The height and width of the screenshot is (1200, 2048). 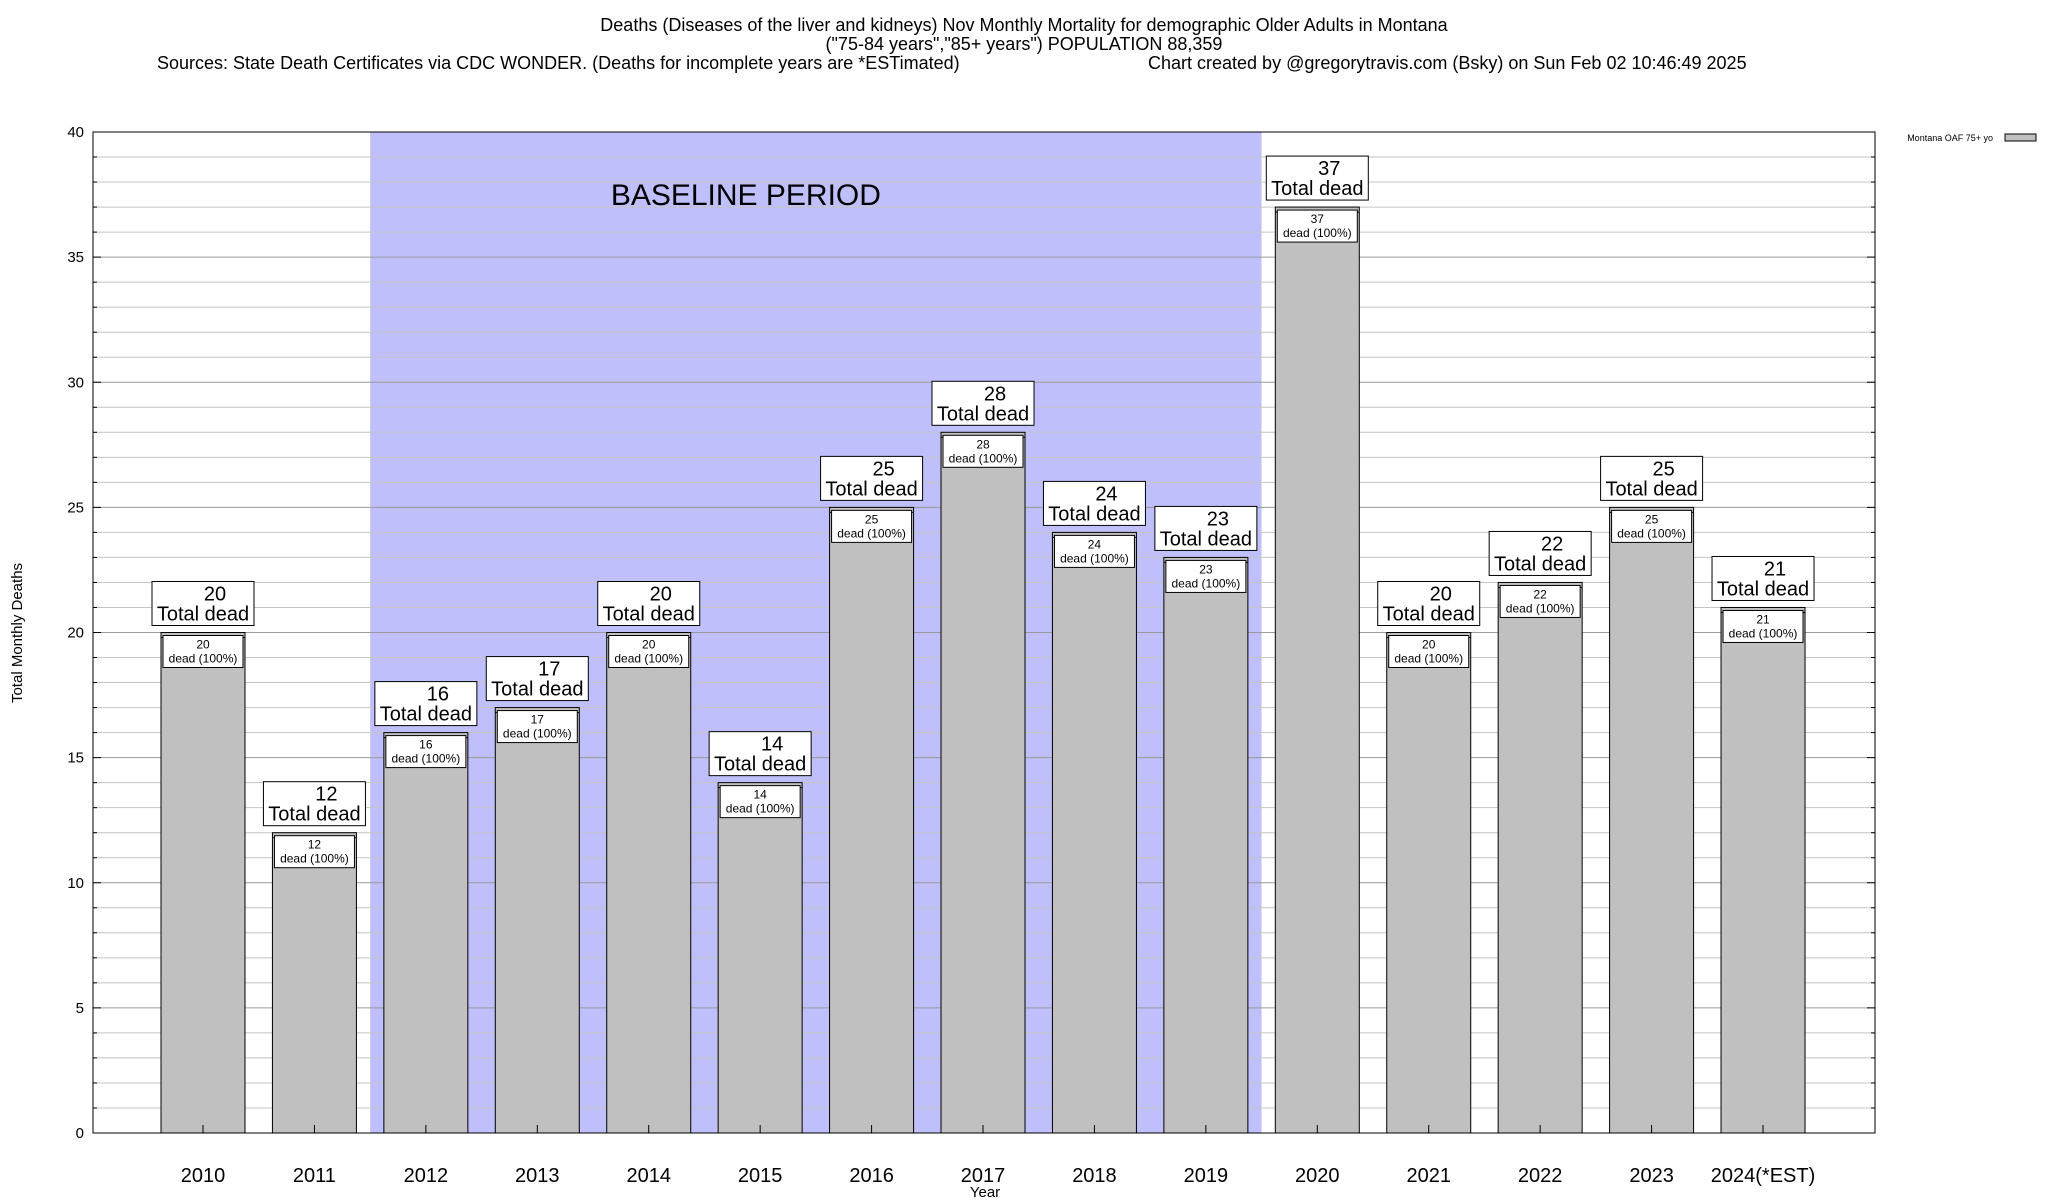 I want to click on inner-value-label: 12, so click(x=315, y=845).